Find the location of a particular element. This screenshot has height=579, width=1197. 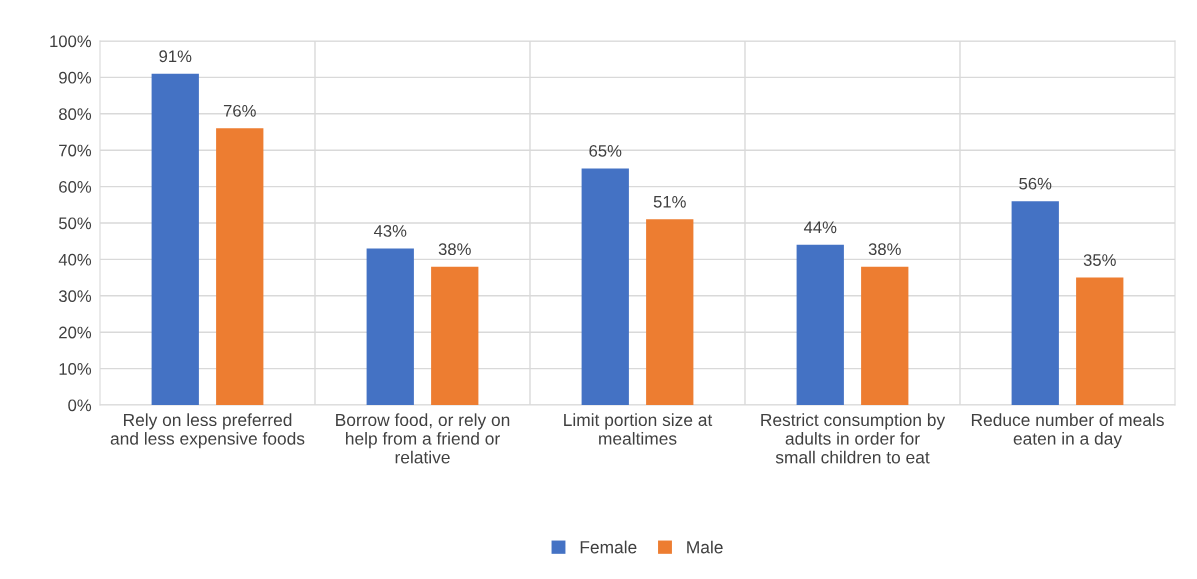

y-tick-label: 40% is located at coordinates (75, 259).